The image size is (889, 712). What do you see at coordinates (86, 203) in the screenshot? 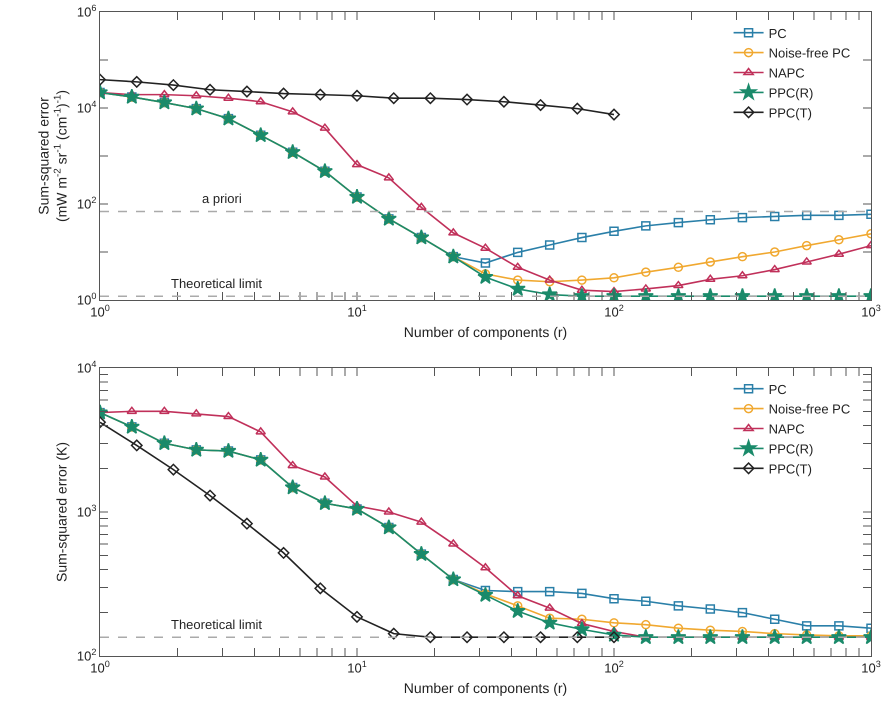
I see `y-tick-label: 10$^{2}$` at bounding box center [86, 203].